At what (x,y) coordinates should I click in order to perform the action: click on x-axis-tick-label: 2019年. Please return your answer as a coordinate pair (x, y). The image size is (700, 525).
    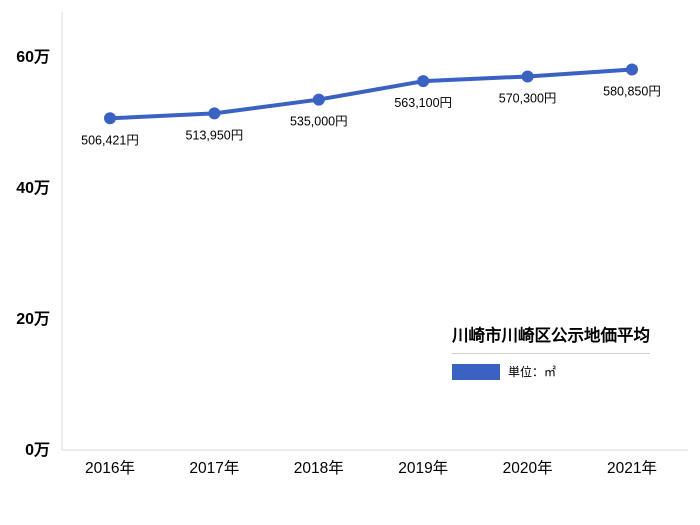
    Looking at the image, I should click on (423, 468).